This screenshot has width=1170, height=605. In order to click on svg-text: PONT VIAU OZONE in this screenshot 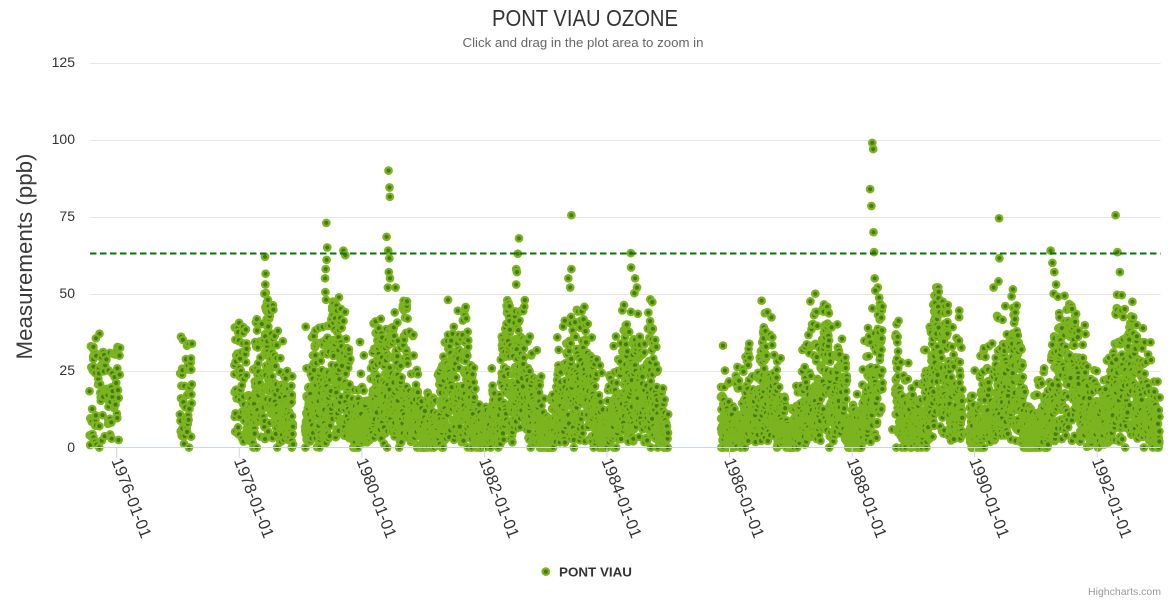, I will do `click(585, 18)`.